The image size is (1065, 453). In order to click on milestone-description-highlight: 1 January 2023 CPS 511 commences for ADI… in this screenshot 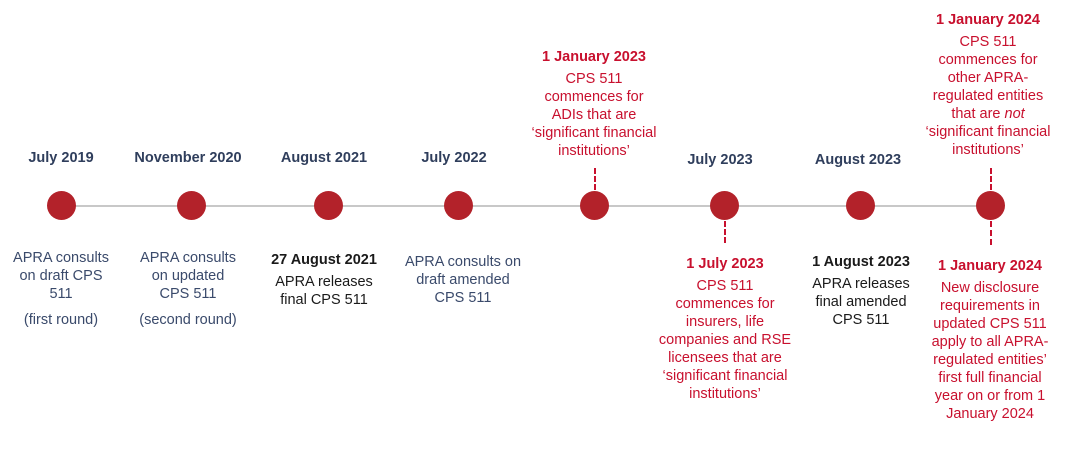, I will do `click(594, 104)`.